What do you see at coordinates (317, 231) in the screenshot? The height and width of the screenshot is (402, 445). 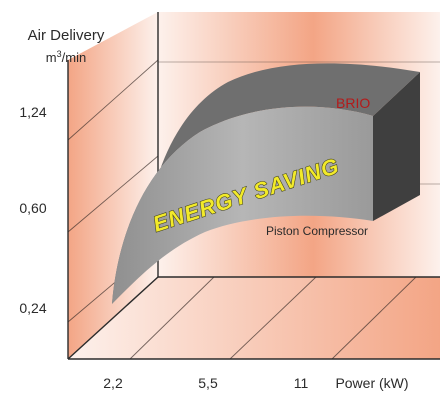 I see `series-label-piston: Piston Compressor` at bounding box center [317, 231].